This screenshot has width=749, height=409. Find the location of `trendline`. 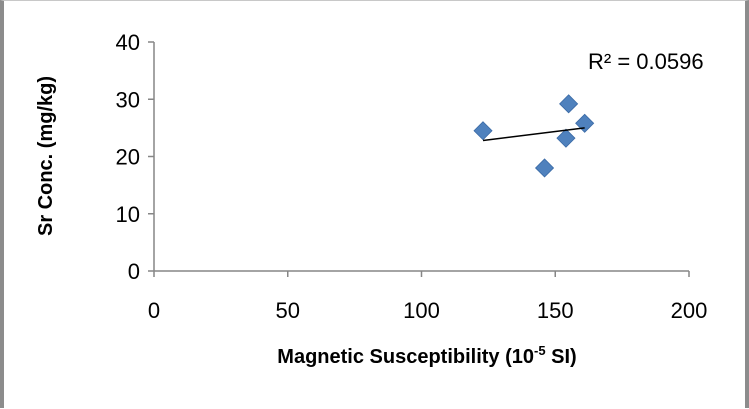

trendline is located at coordinates (533, 134).